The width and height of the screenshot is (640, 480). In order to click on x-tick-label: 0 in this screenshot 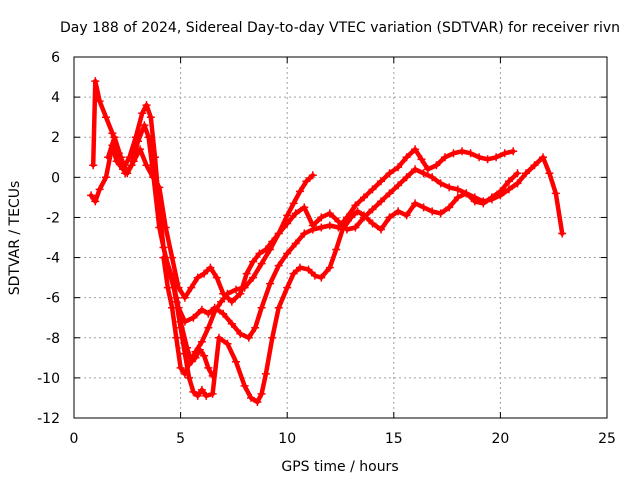, I will do `click(74, 439)`.